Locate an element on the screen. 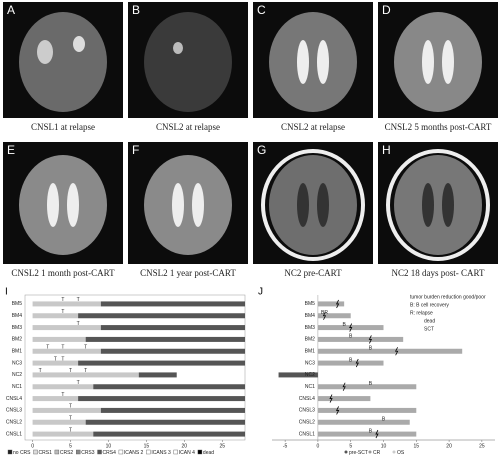 The image size is (500, 456). x-tick-label: 25 is located at coordinates (482, 446).